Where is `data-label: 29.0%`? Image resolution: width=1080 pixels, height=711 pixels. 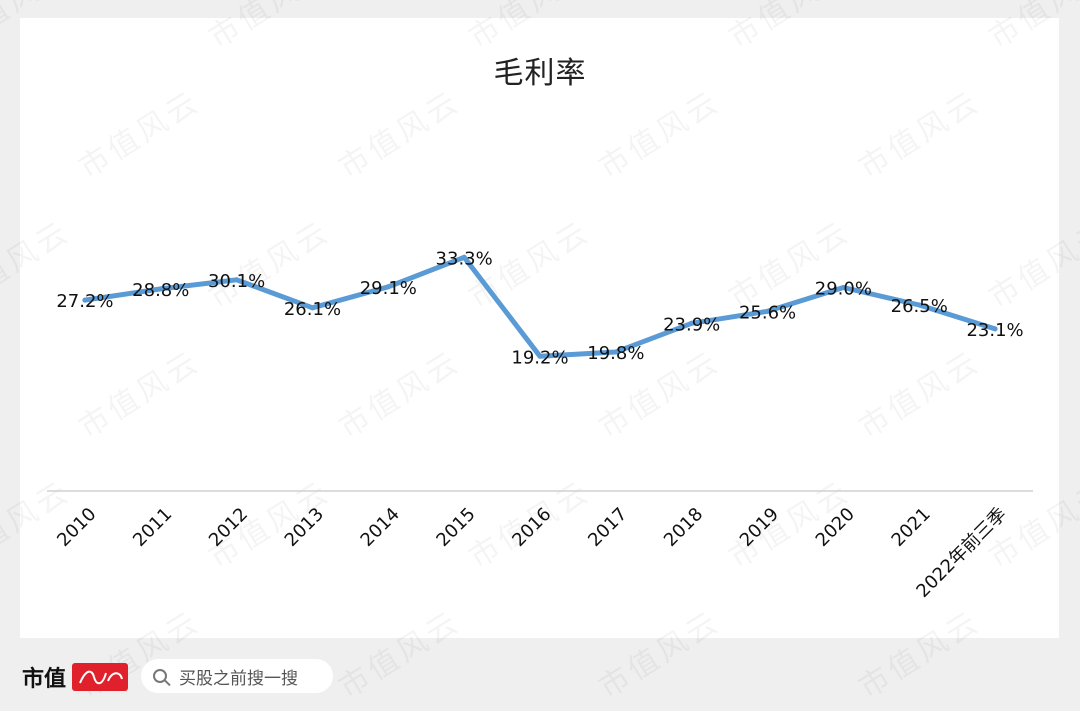 data-label: 29.0% is located at coordinates (843, 288).